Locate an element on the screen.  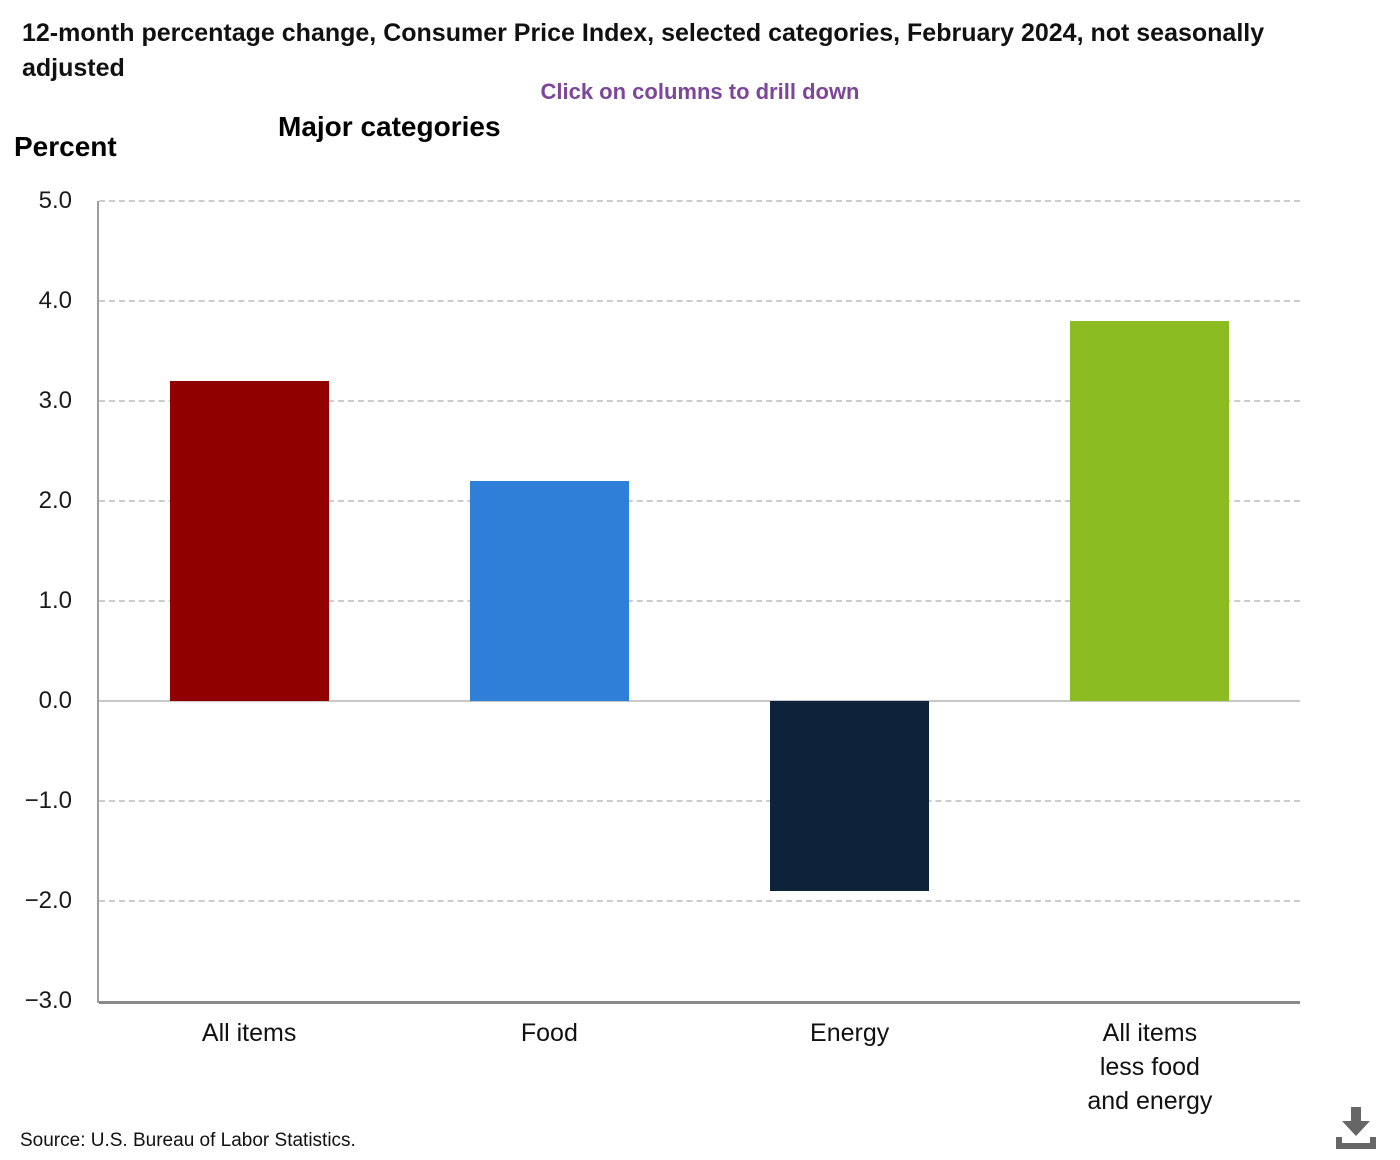
bar-food is located at coordinates (549, 591).